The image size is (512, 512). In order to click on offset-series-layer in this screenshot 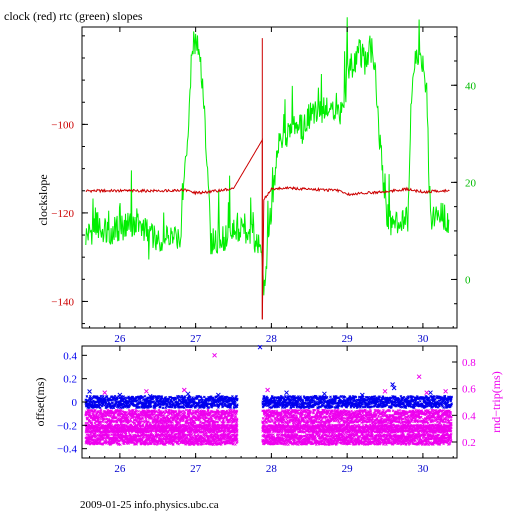, I will do `click(269, 395)`.